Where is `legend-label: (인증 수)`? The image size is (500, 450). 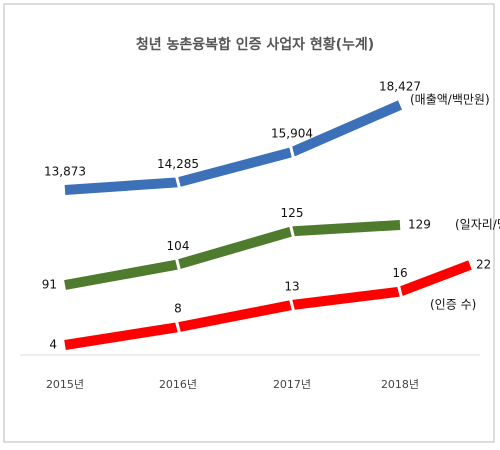
legend-label: (인증 수) is located at coordinates (453, 305).